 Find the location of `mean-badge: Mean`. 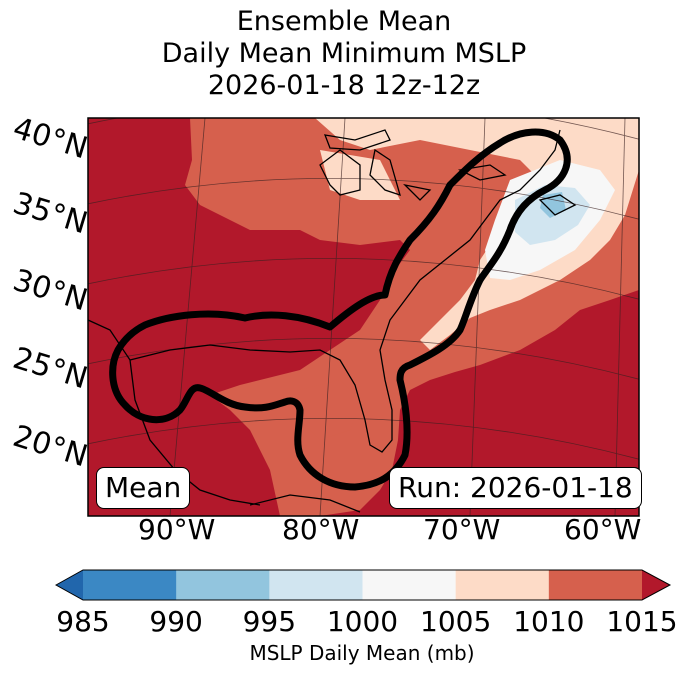

mean-badge: Mean is located at coordinates (143, 488).